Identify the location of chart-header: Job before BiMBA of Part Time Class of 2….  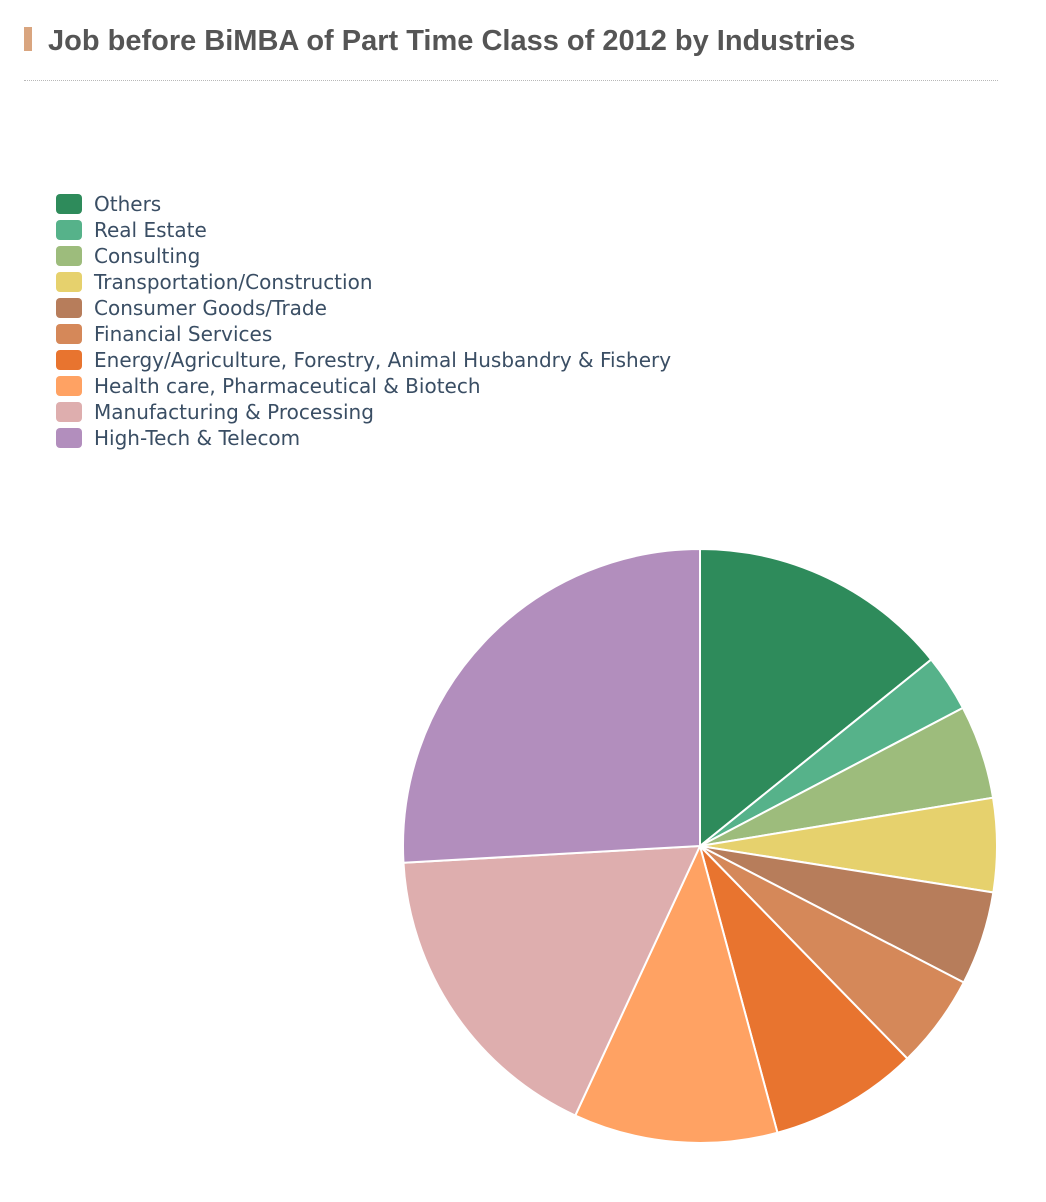
(511, 51).